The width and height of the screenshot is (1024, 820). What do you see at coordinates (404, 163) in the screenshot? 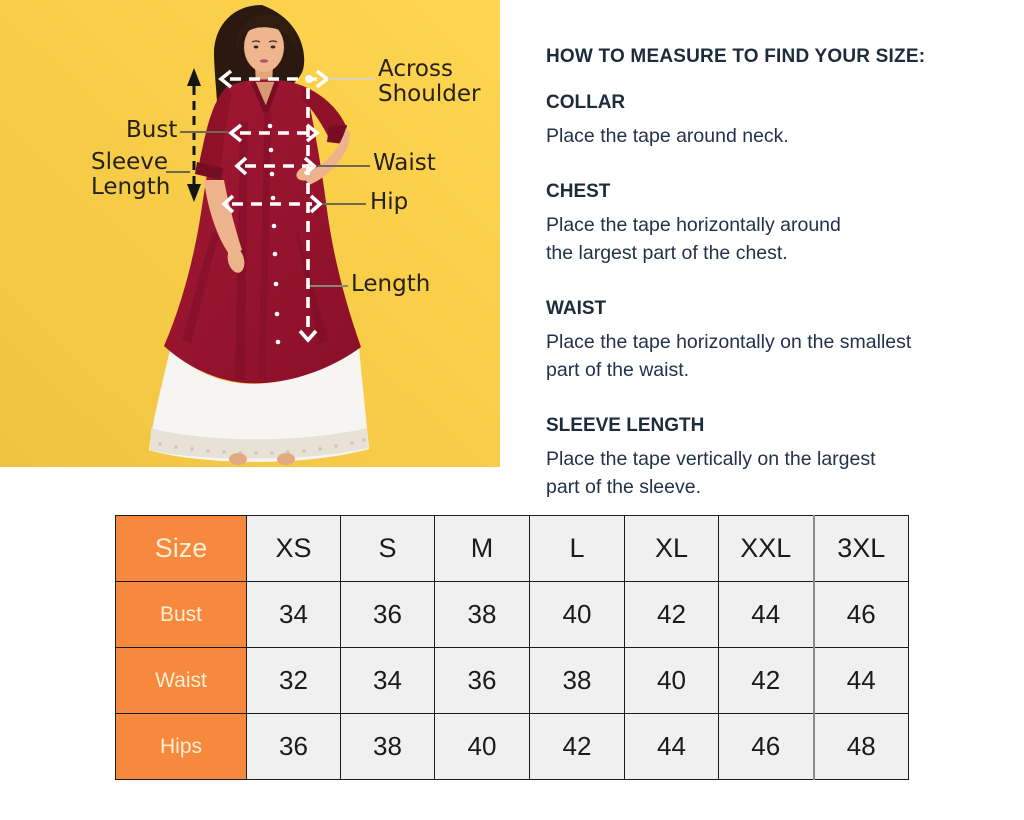
I see `label-waist: Waist` at bounding box center [404, 163].